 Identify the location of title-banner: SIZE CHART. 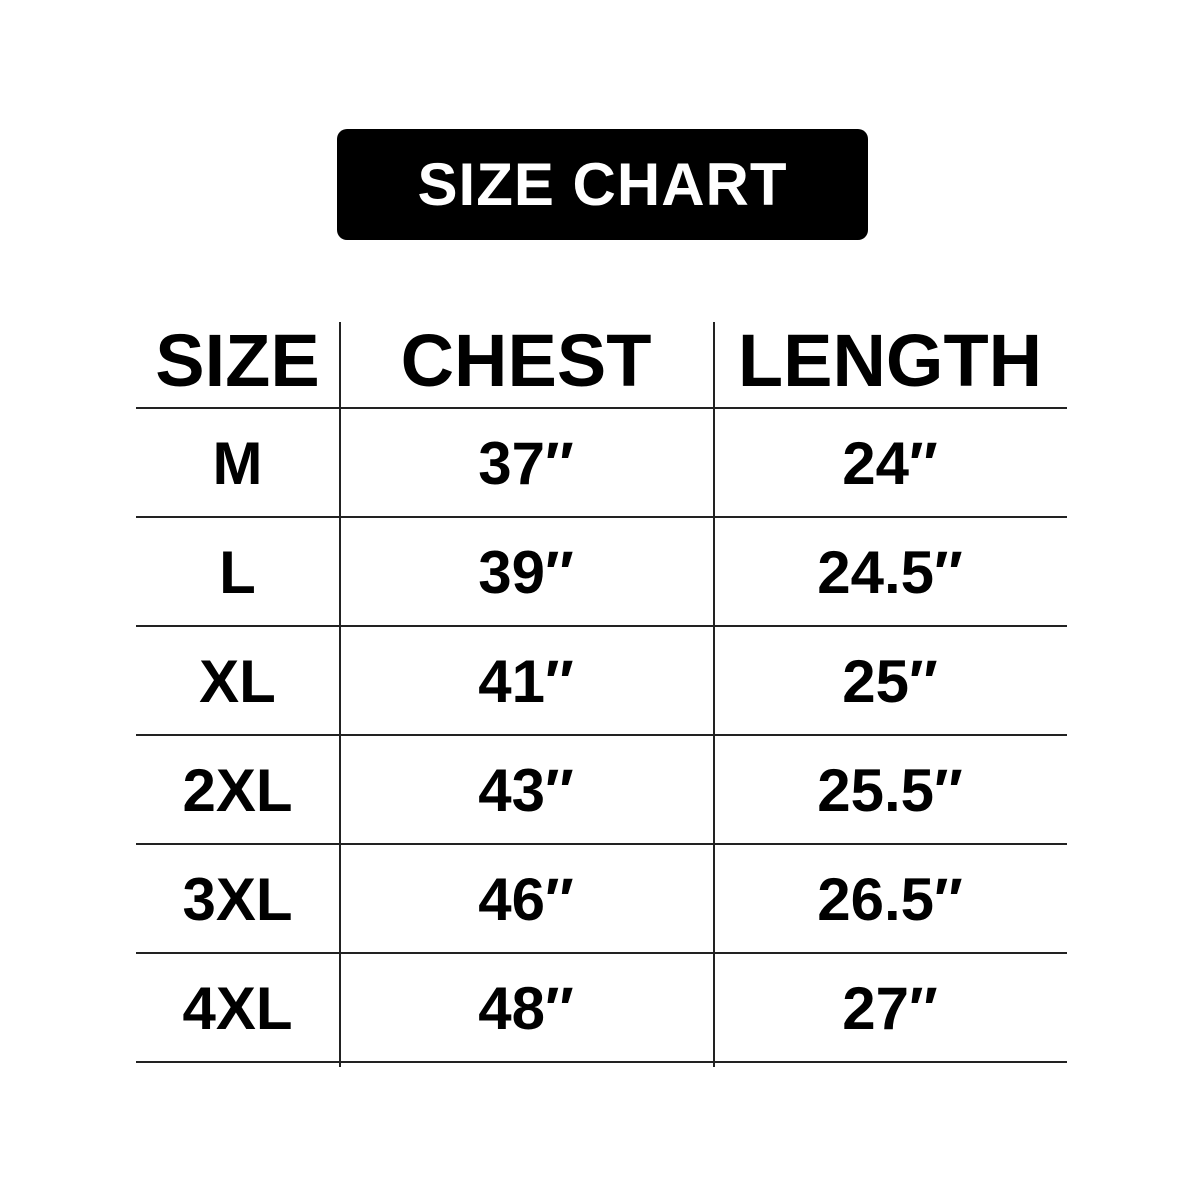
(602, 184).